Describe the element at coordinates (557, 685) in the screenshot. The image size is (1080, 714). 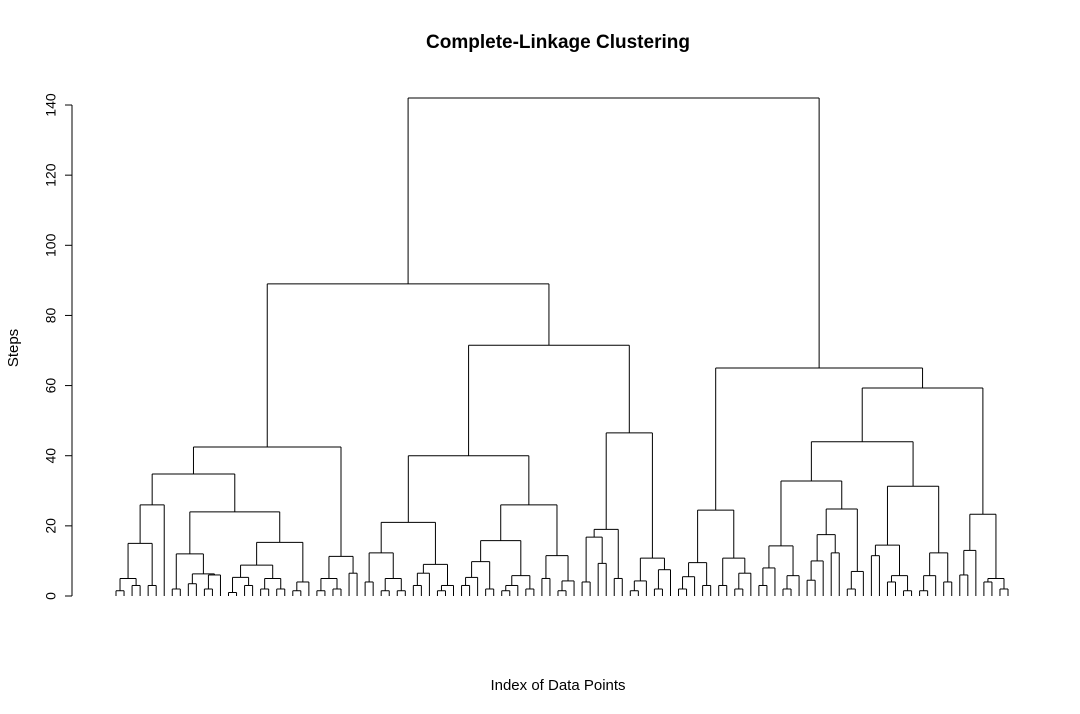
I see `x-axis-title: Index of Data Points` at that location.